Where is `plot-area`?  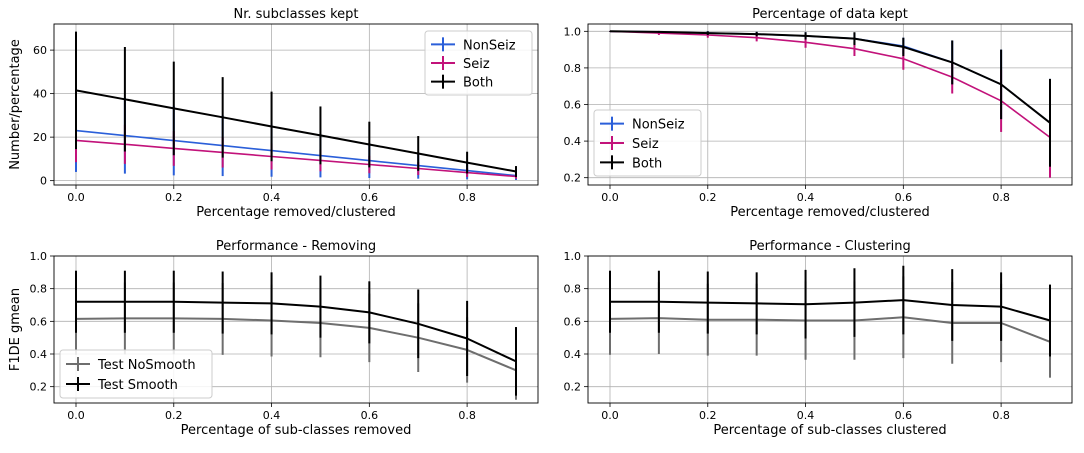 plot-area is located at coordinates (830, 329).